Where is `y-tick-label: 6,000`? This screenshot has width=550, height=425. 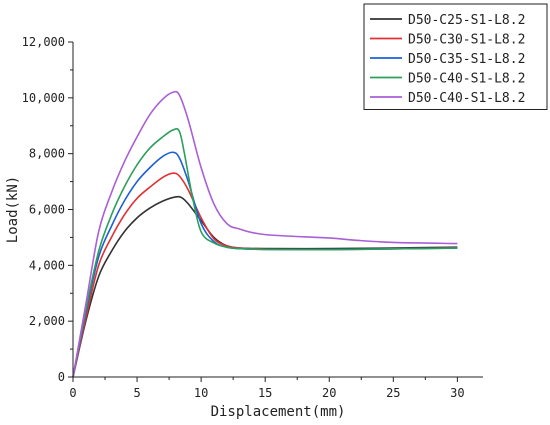 y-tick-label: 6,000 is located at coordinates (47, 210).